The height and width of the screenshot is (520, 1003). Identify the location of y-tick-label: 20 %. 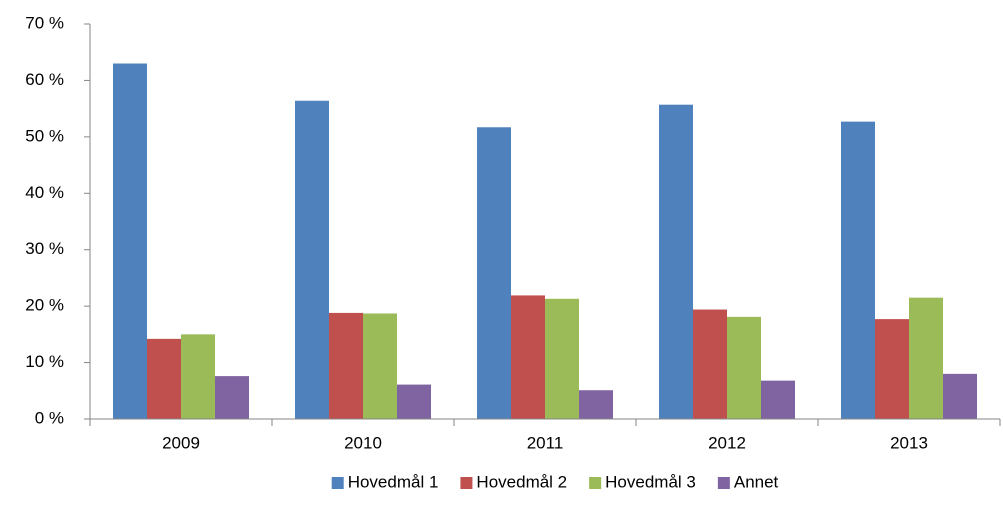
(44, 305).